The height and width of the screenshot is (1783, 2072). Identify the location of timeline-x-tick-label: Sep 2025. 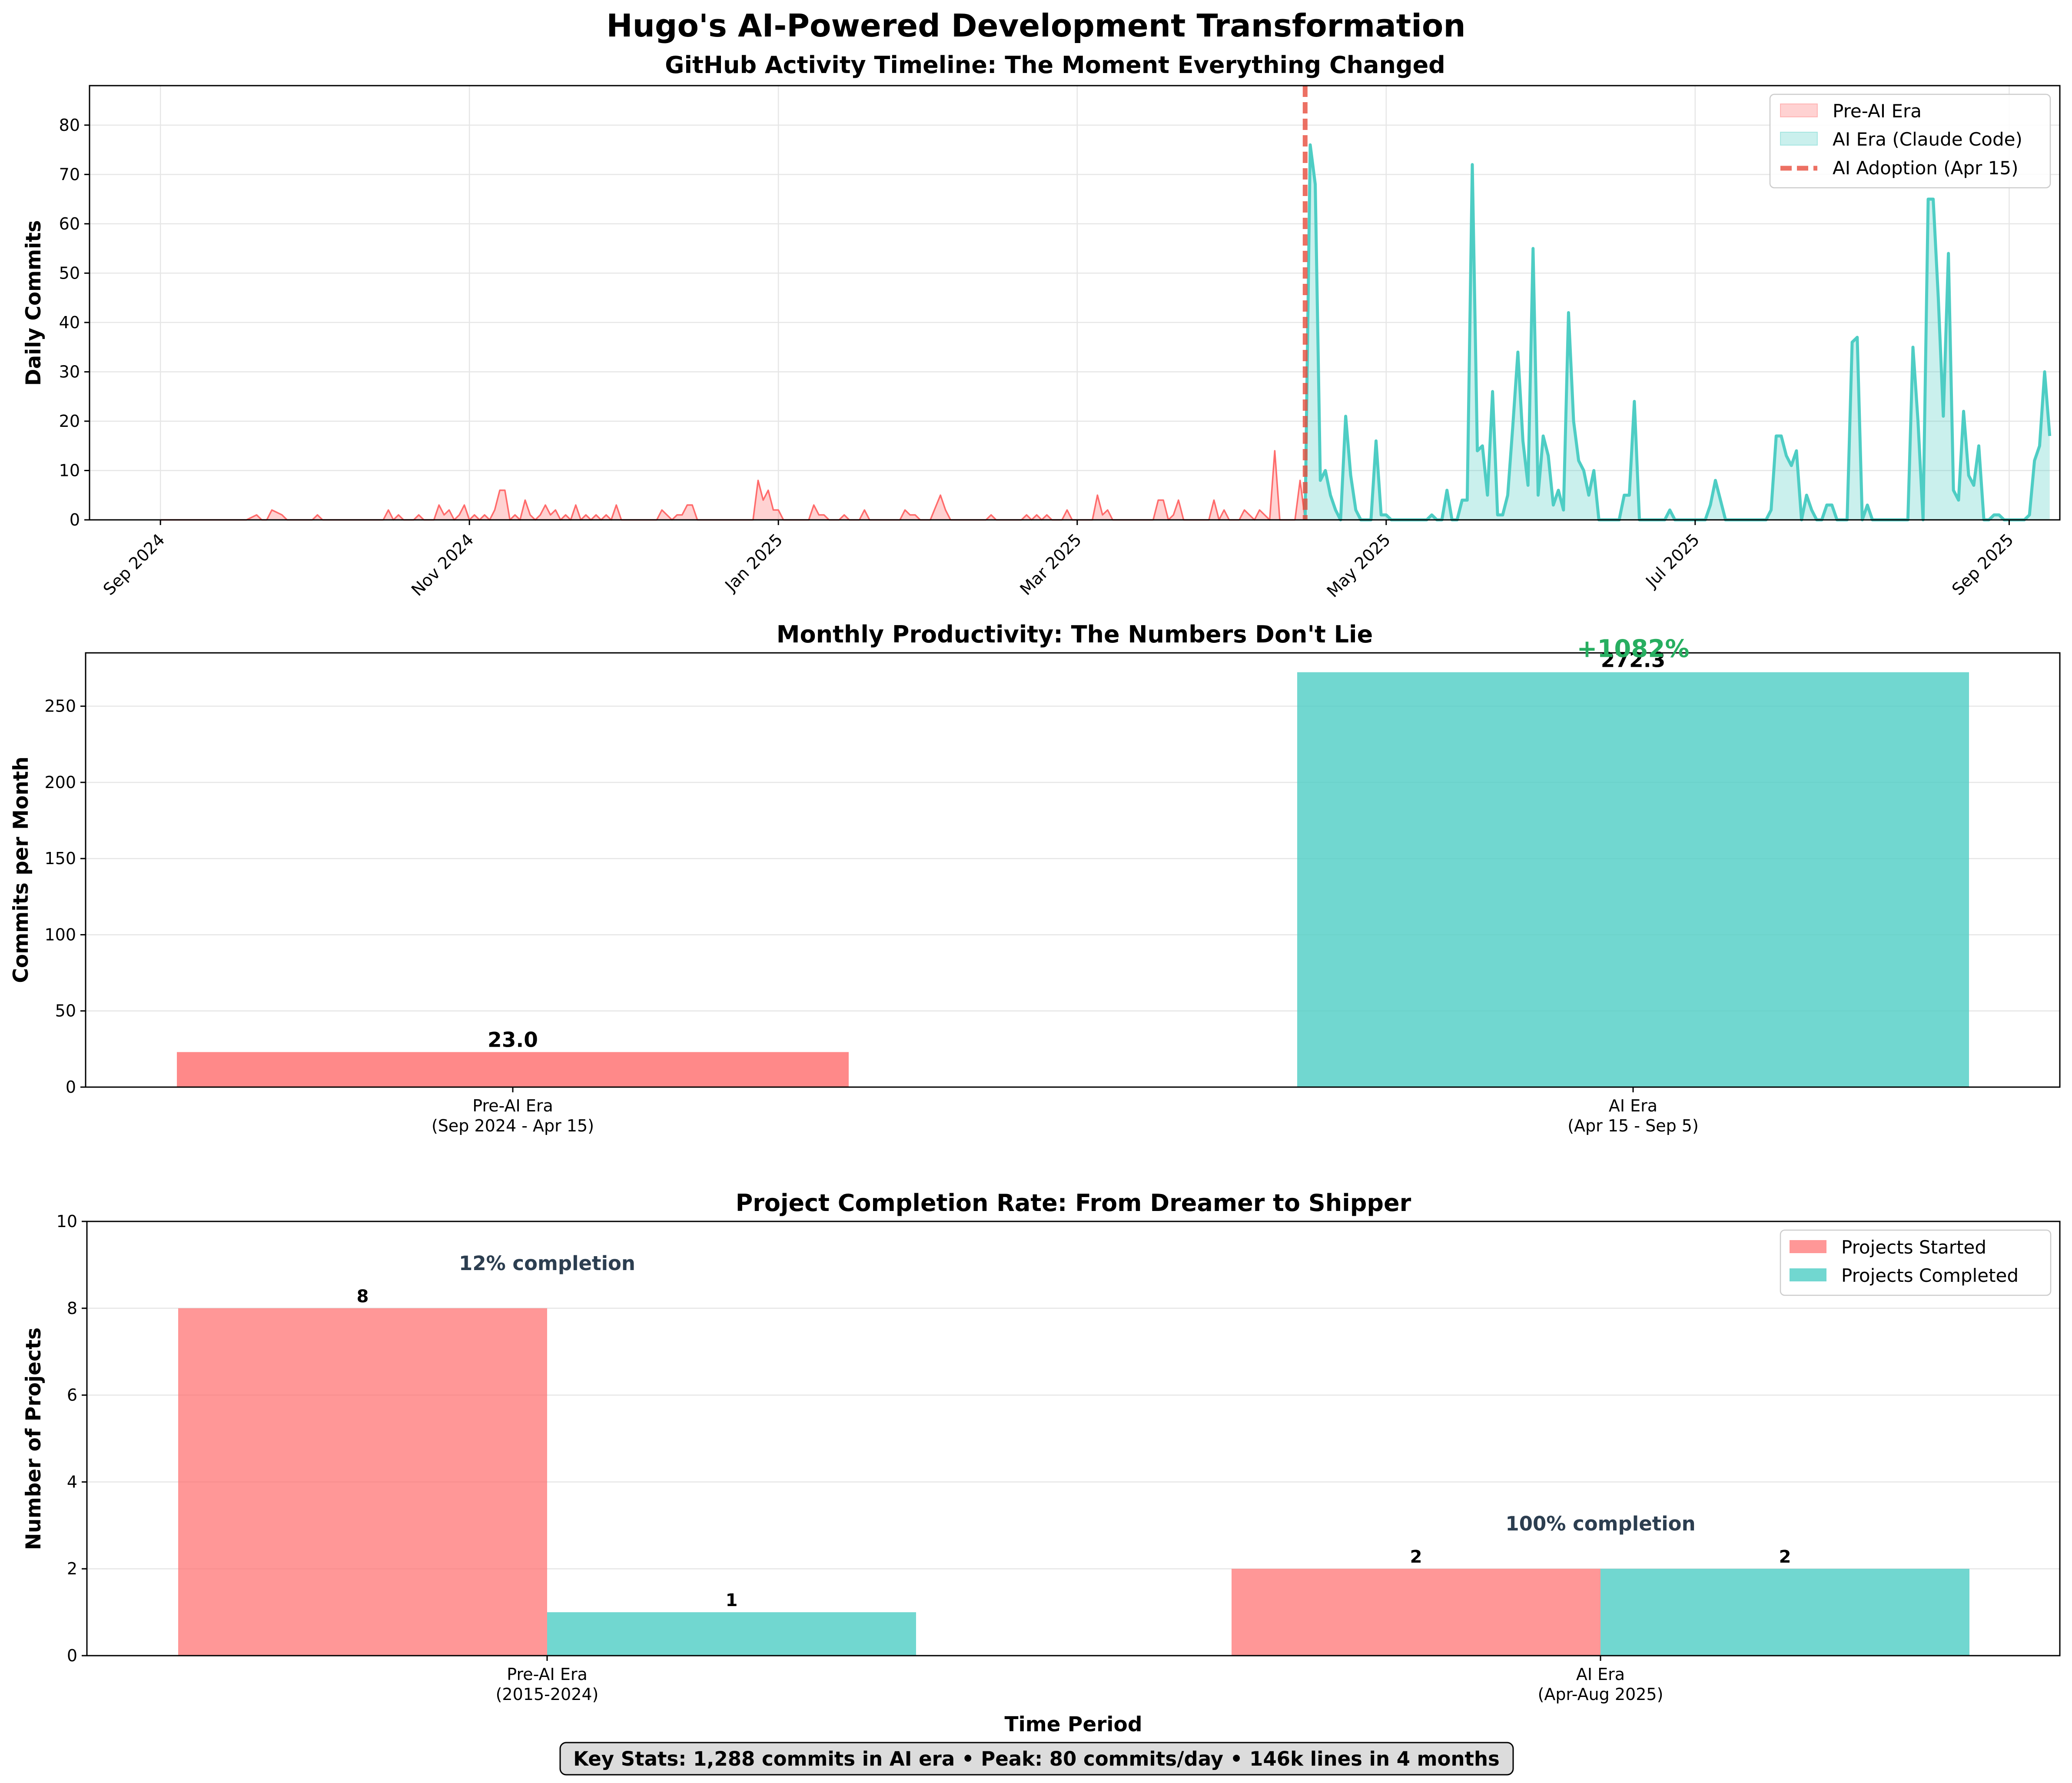
(1982, 565).